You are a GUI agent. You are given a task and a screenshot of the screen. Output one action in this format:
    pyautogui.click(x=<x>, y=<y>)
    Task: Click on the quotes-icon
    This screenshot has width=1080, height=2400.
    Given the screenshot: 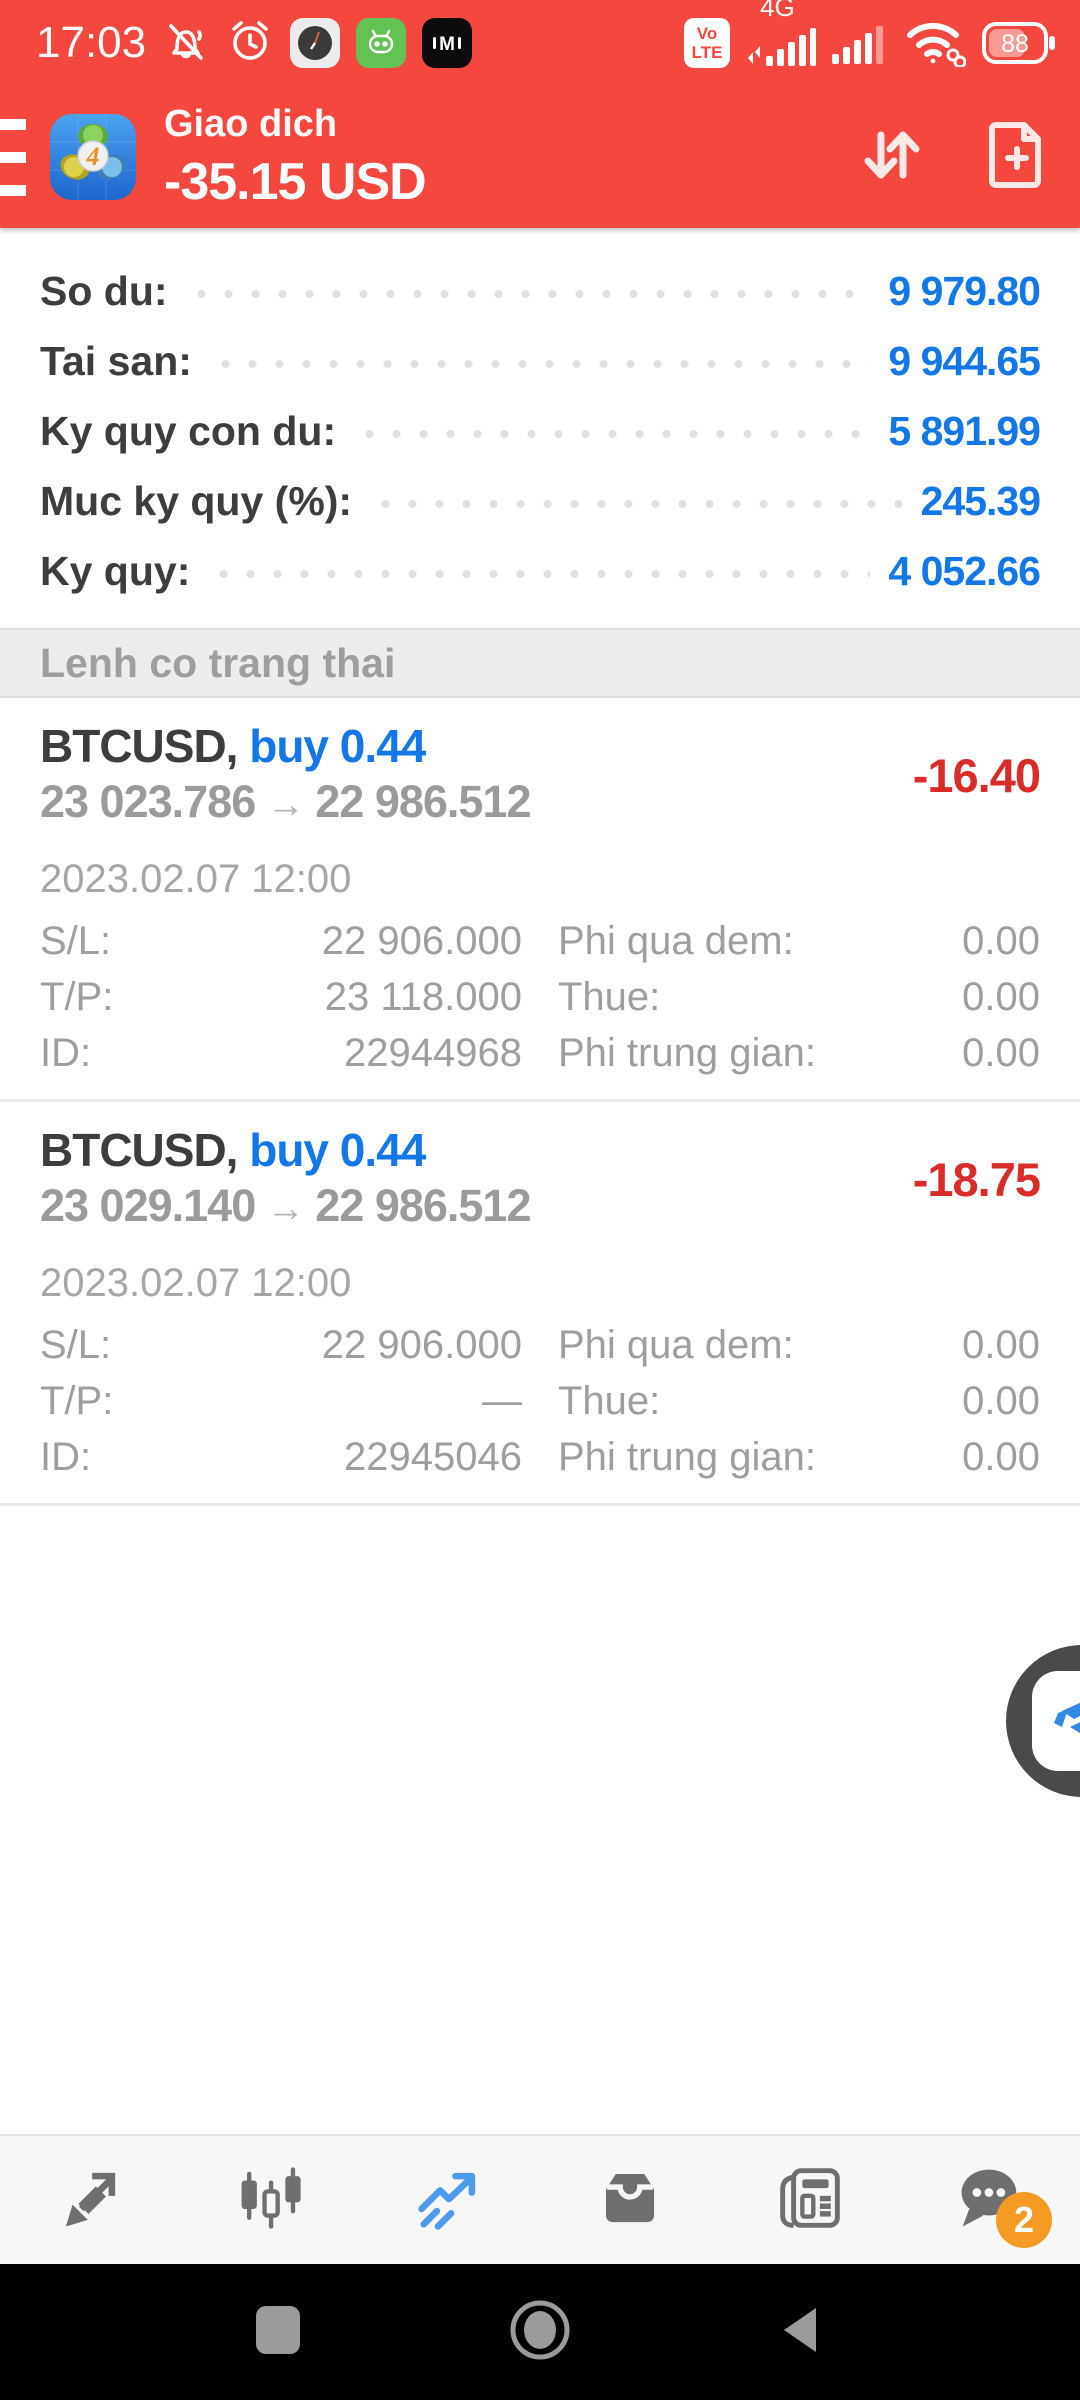 What is the action you would take?
    pyautogui.click(x=90, y=2200)
    